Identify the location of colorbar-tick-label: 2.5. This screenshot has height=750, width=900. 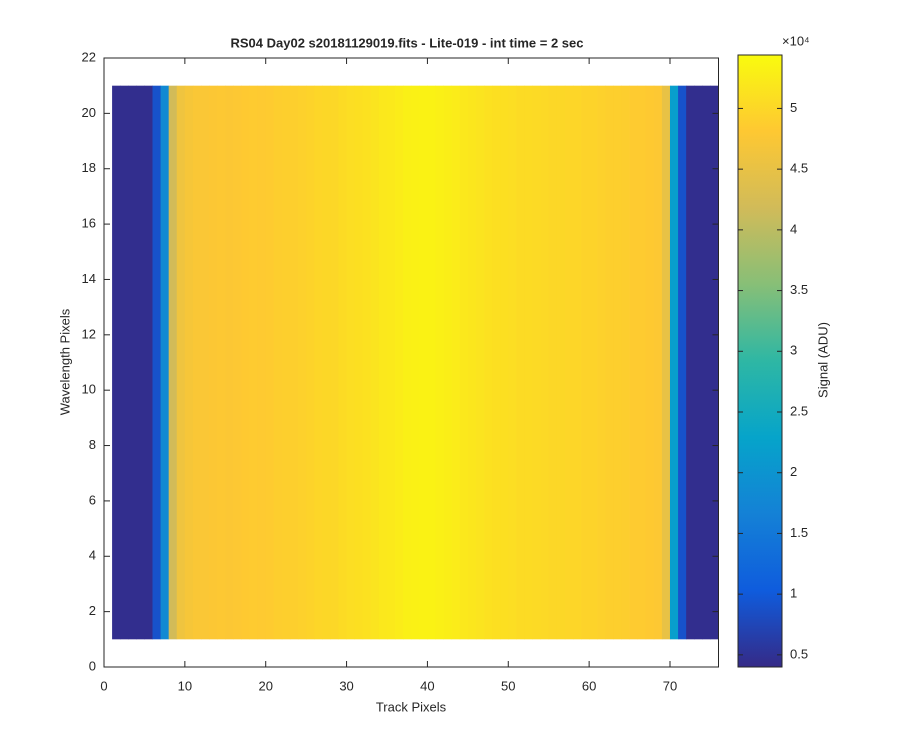
(799, 410).